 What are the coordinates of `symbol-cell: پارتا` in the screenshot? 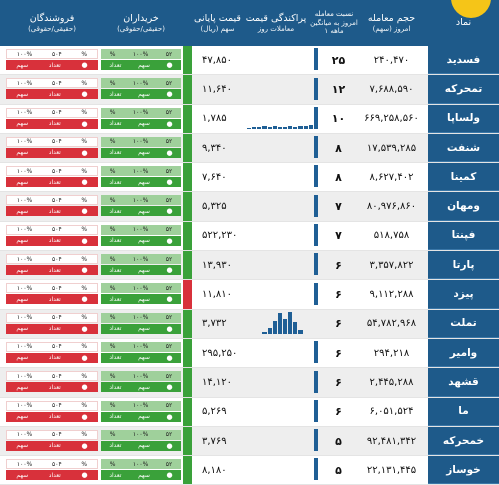 It's located at (463, 265).